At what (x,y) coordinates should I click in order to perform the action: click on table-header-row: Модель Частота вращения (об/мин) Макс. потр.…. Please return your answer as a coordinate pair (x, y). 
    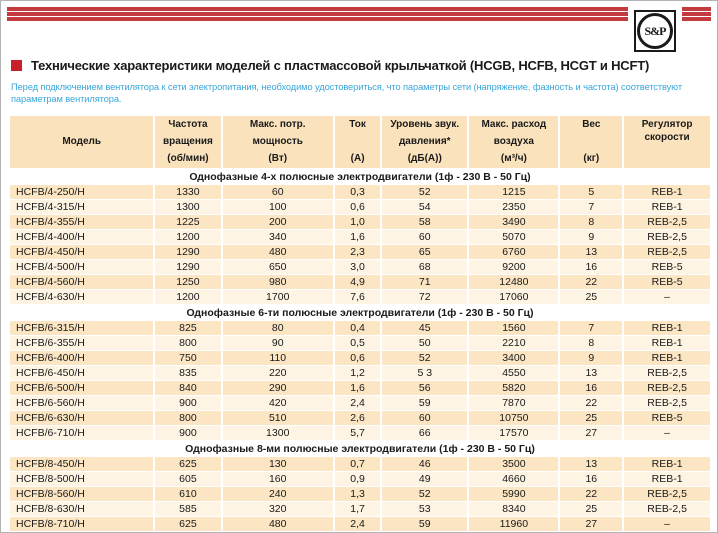
    Looking at the image, I should click on (360, 142).